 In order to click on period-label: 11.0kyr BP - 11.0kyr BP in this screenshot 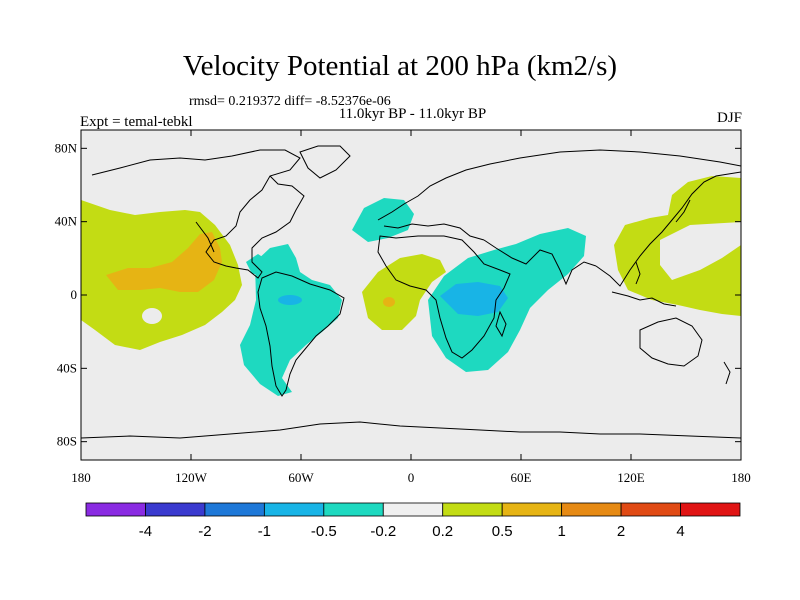, I will do `click(412, 114)`.